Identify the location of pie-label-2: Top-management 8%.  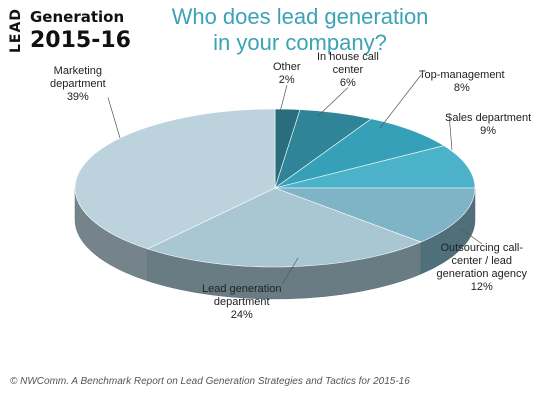
(462, 82).